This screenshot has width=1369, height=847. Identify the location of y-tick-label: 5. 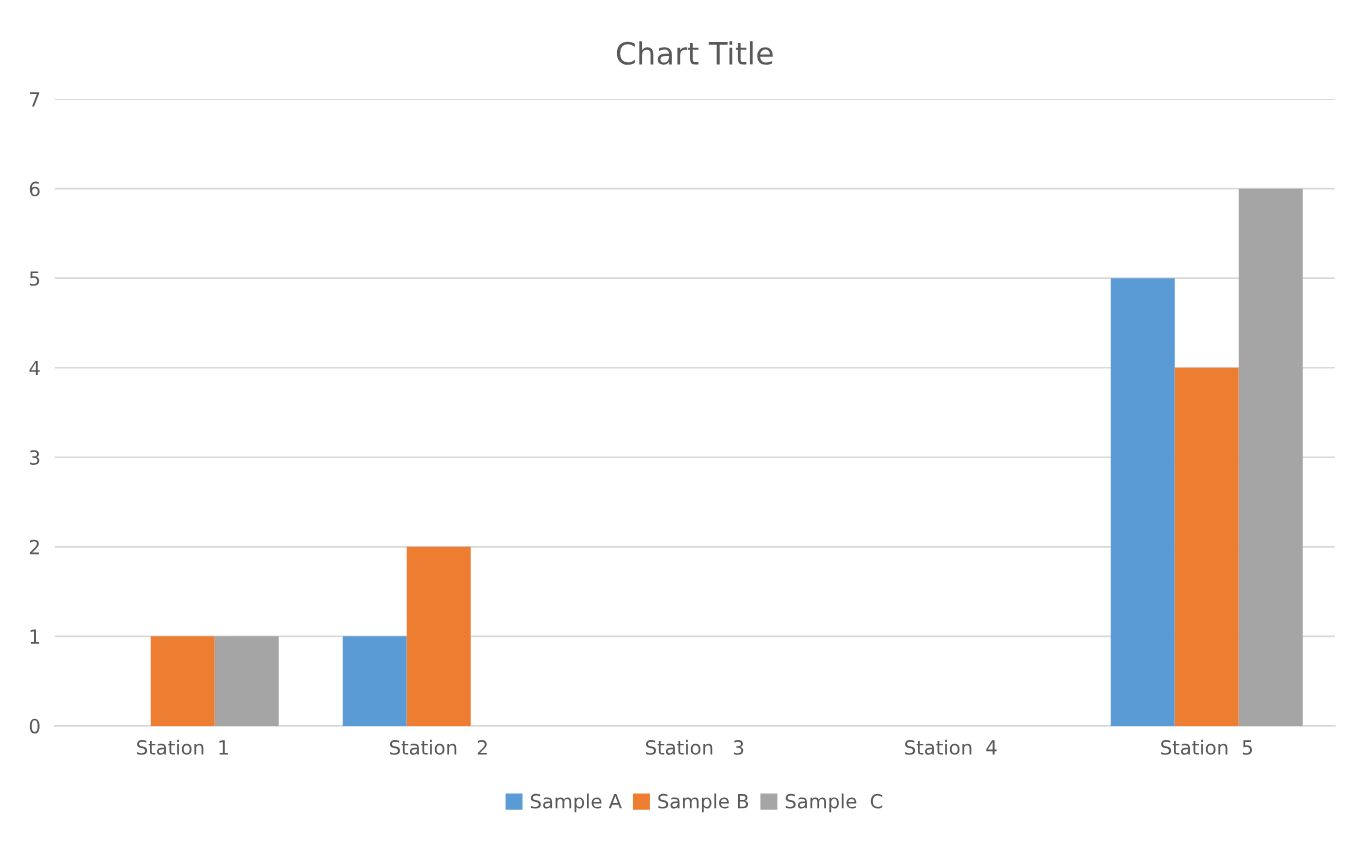
(35, 278).